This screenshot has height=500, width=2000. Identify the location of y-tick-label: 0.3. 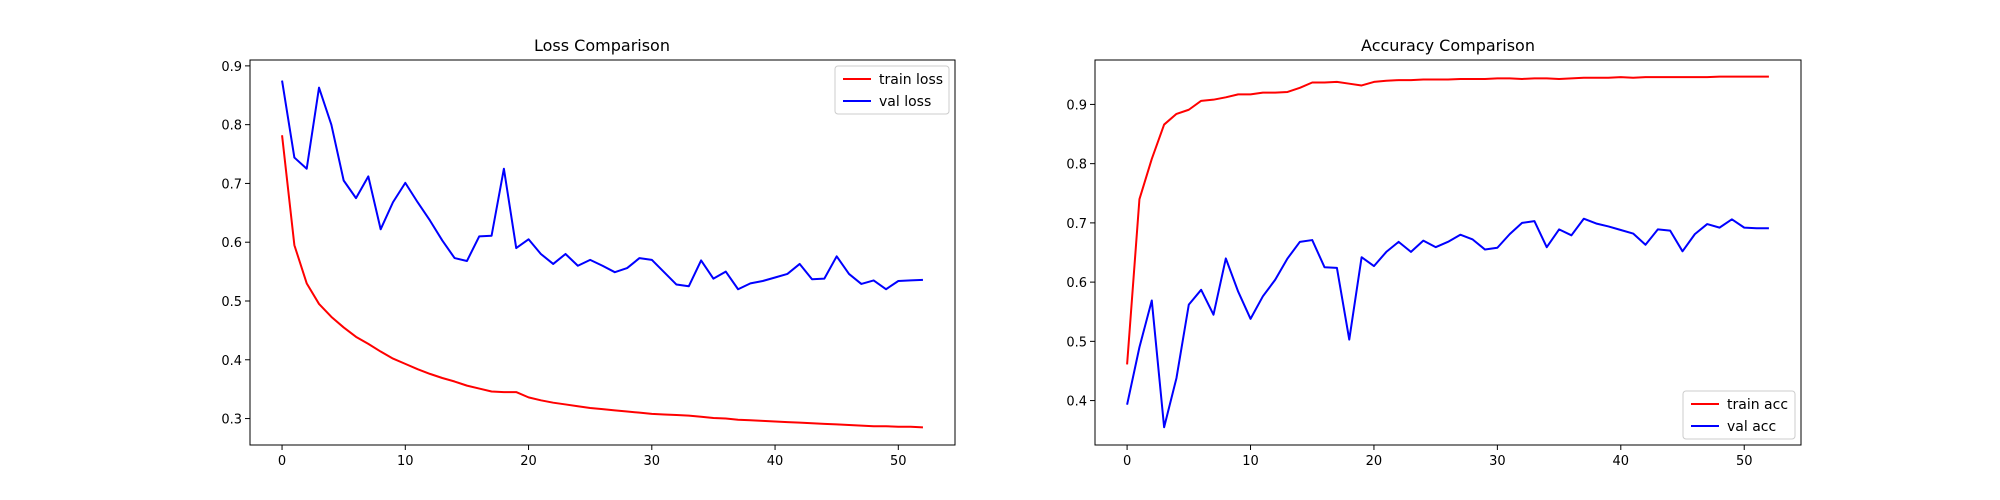
(231, 420).